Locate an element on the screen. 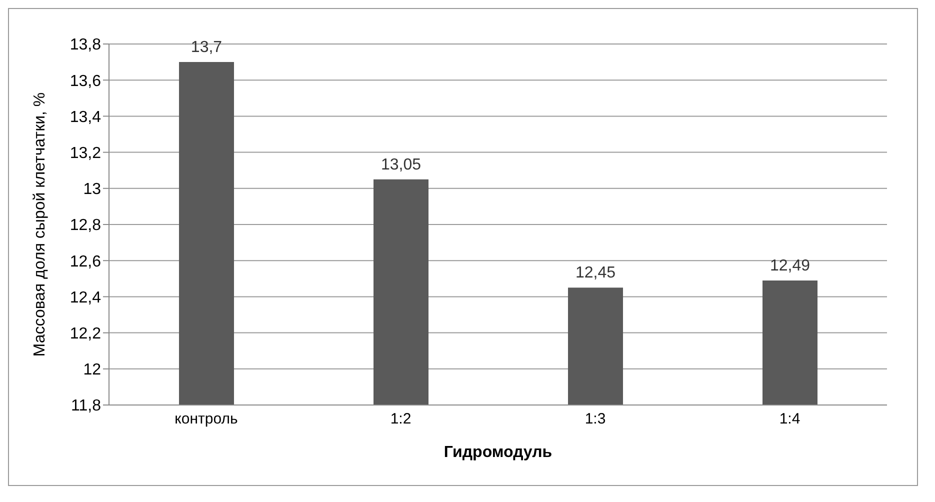 This screenshot has height=502, width=935. y-tick-label: 13,2 is located at coordinates (86, 153).